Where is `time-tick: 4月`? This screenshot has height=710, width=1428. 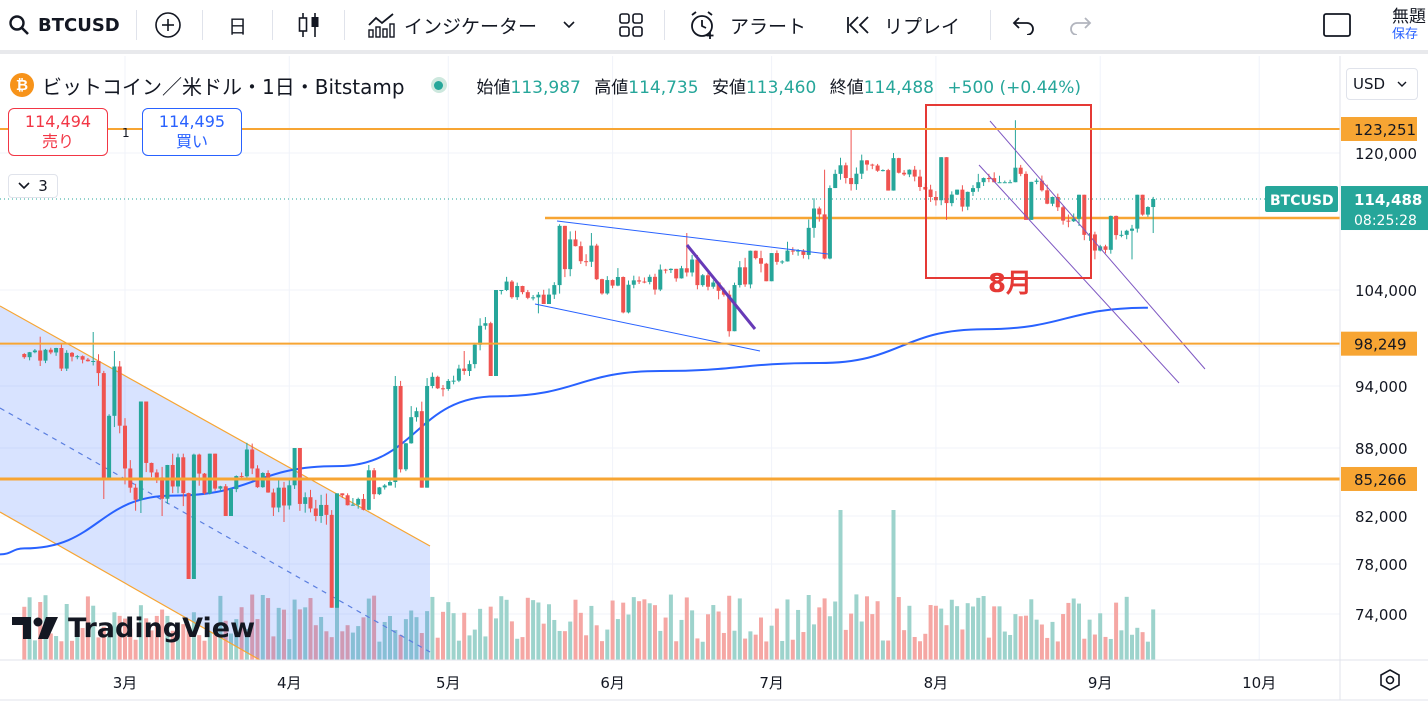 time-tick: 4月 is located at coordinates (289, 683).